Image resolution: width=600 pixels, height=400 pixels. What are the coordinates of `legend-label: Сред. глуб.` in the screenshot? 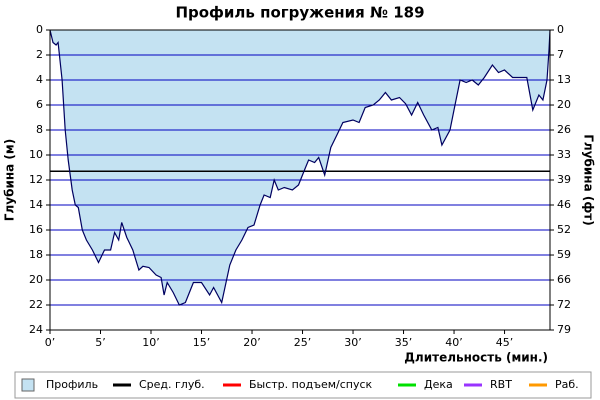 It's located at (172, 384).